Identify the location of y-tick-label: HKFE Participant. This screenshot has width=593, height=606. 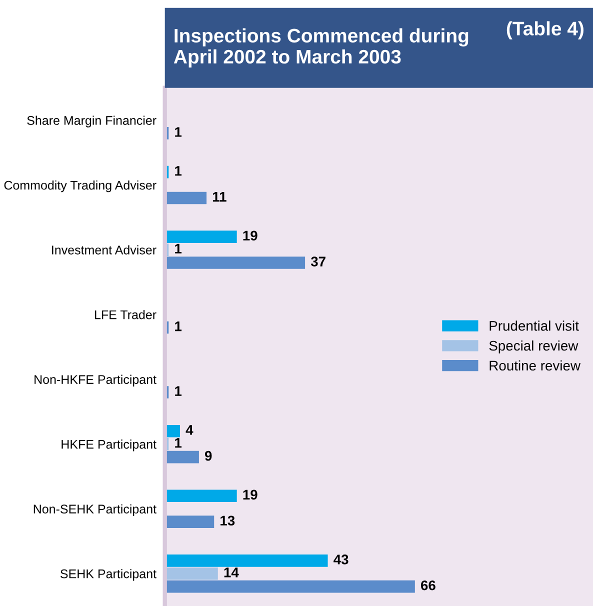
(109, 446).